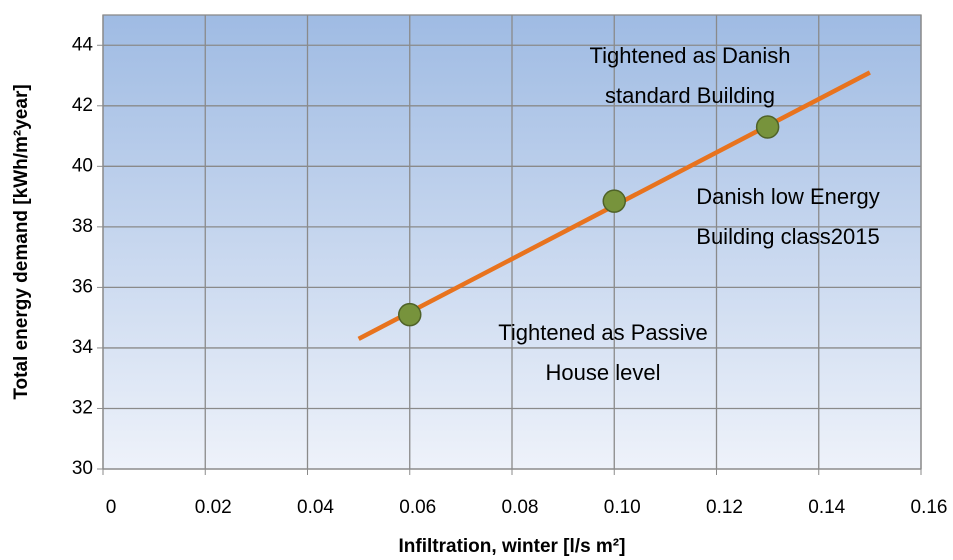 Image resolution: width=953 pixels, height=560 pixels. I want to click on y-tick-label: 42, so click(82, 105).